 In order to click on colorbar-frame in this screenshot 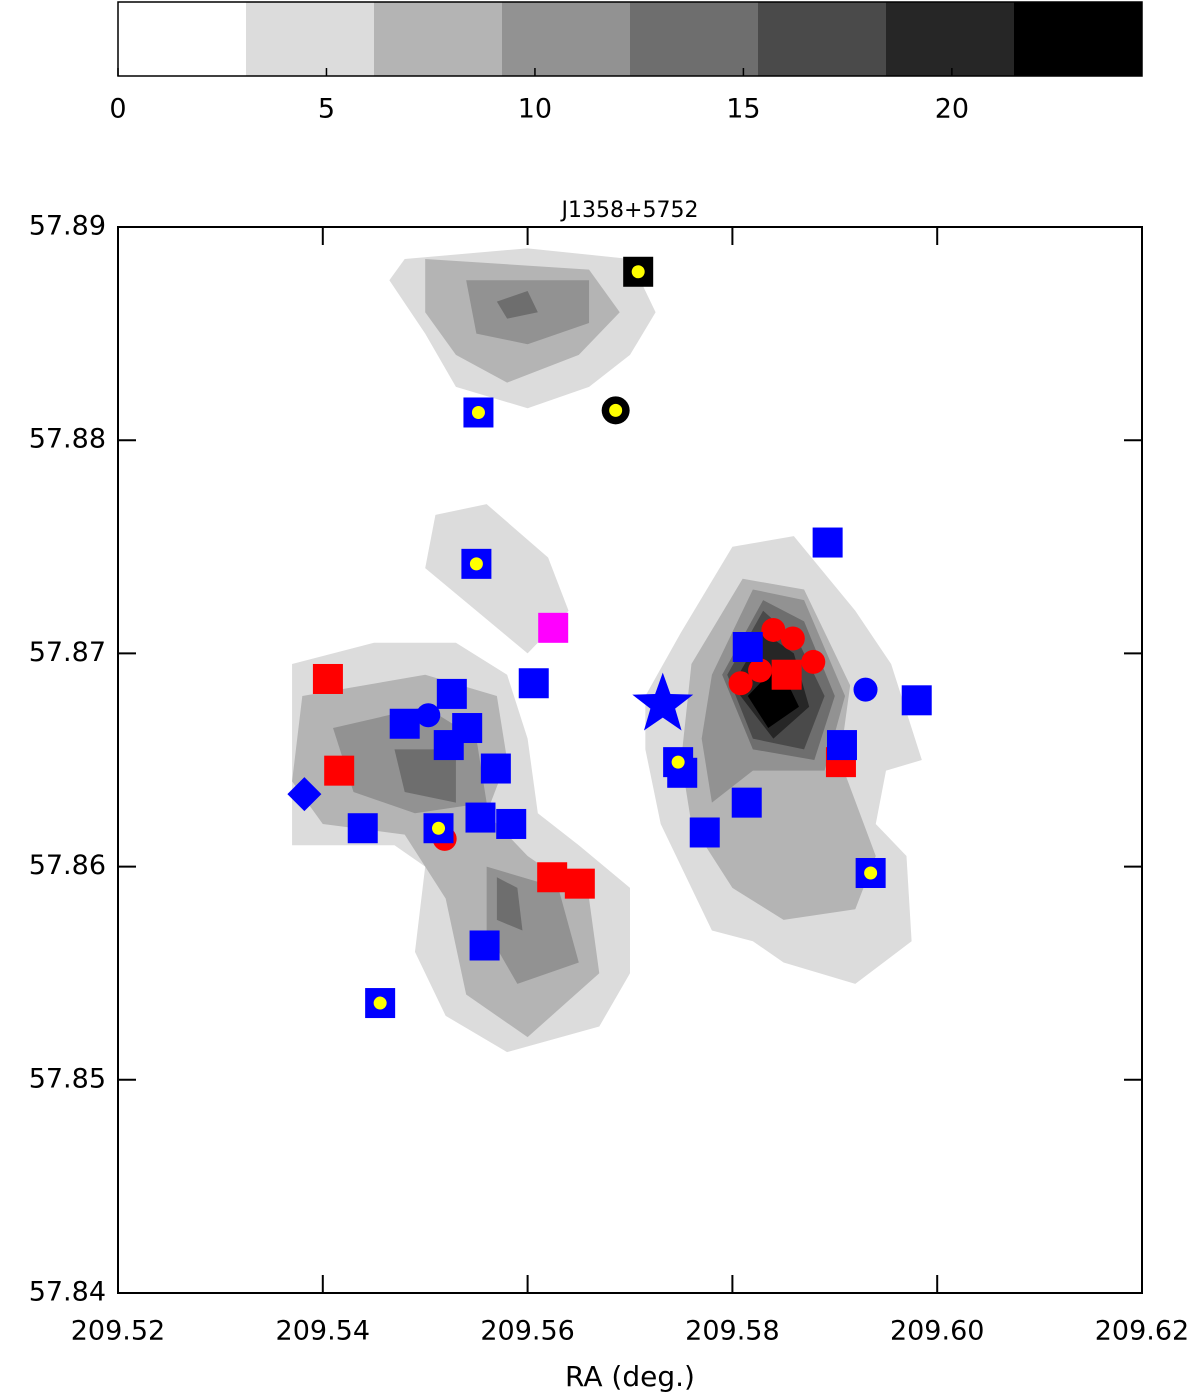, I will do `click(630, 39)`.